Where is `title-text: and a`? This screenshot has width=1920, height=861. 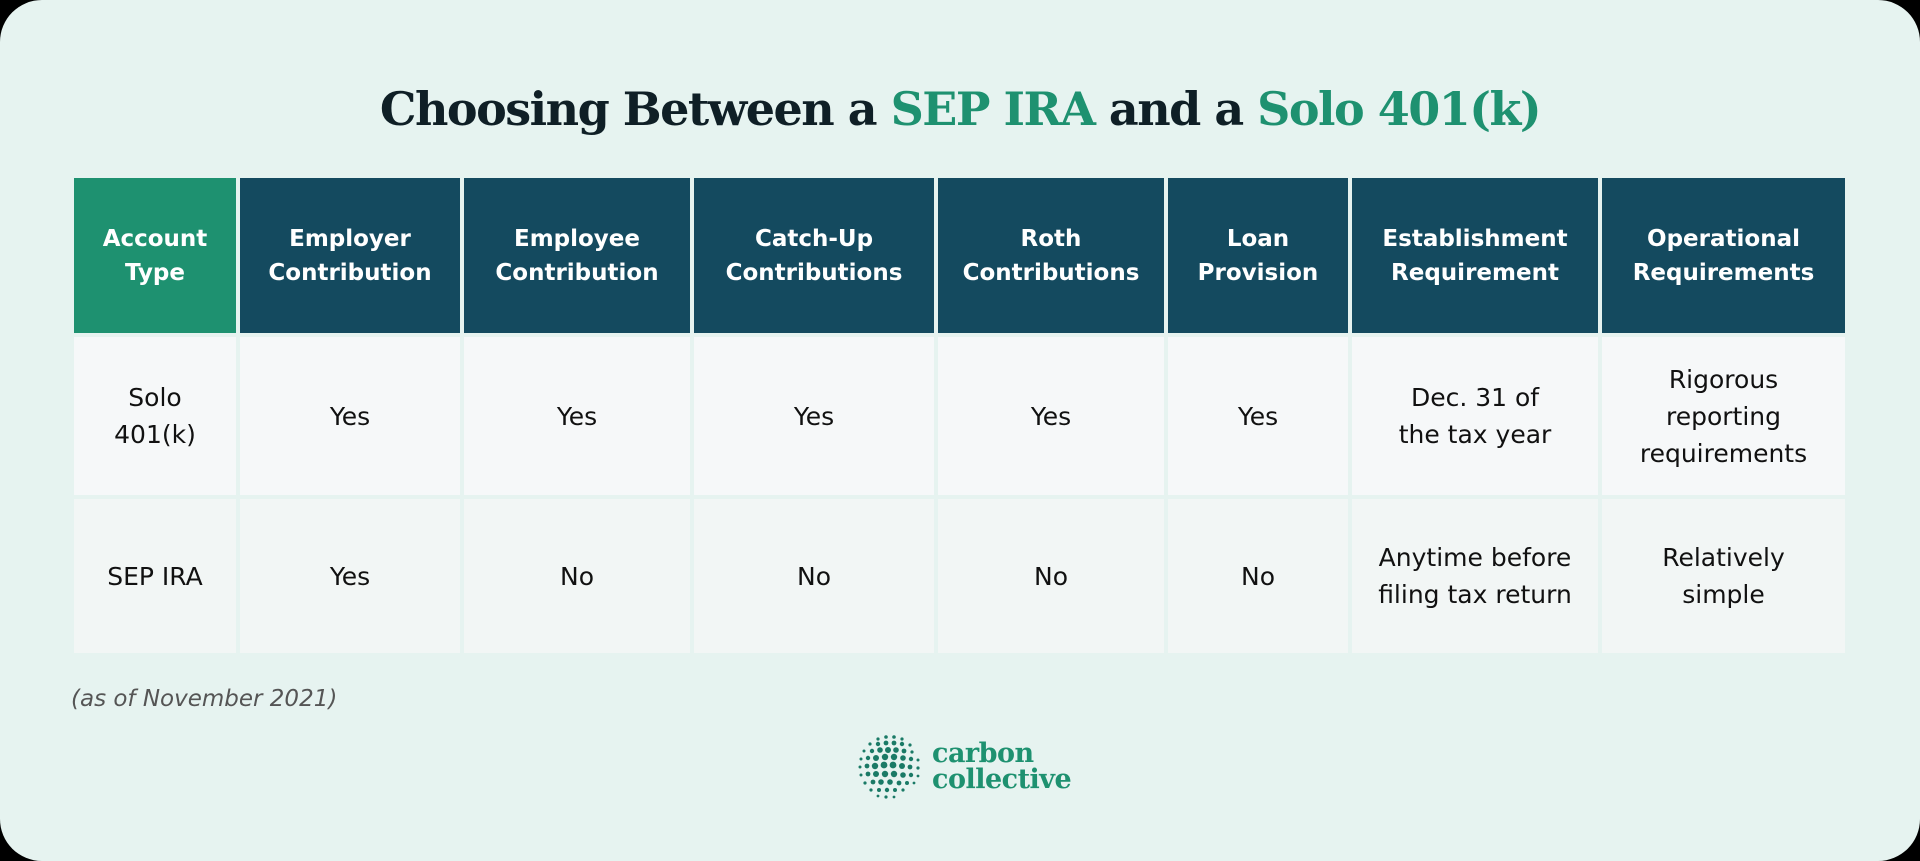 title-text: and a is located at coordinates (1176, 109).